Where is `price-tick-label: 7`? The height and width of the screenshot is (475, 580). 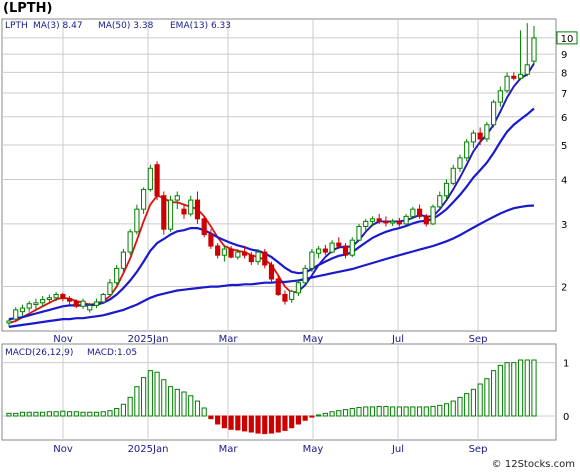
price-tick-label: 7 is located at coordinates (564, 94).